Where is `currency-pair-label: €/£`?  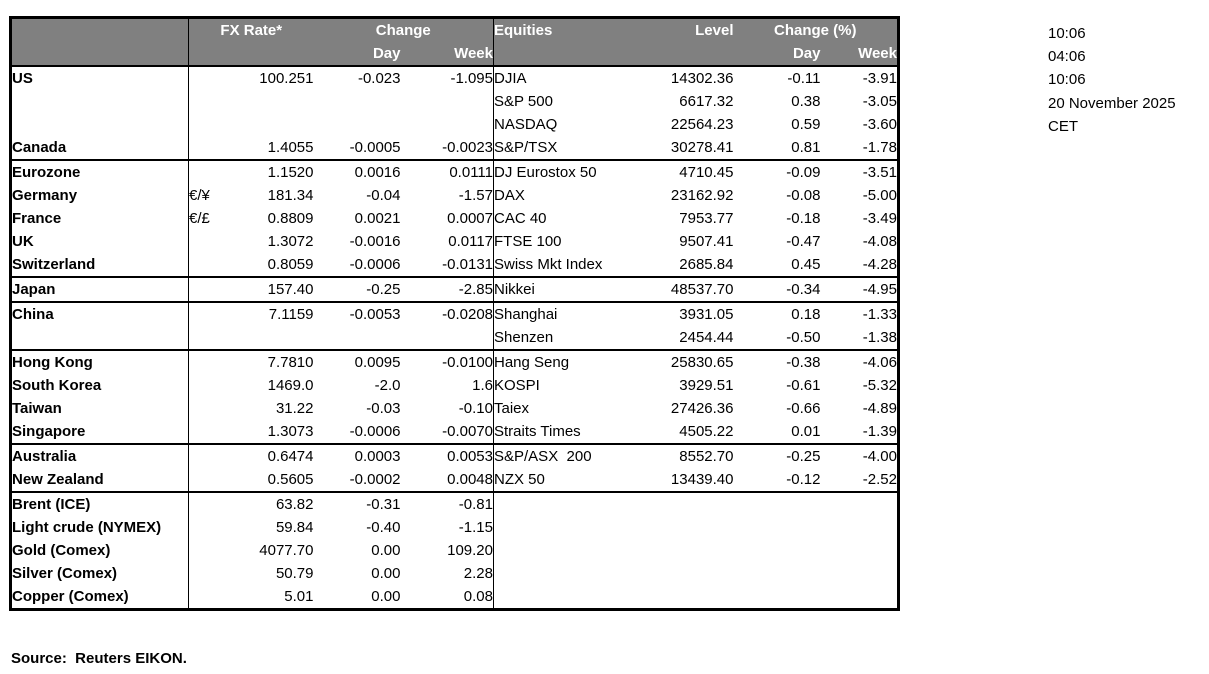
currency-pair-label: €/£ is located at coordinates (199, 218).